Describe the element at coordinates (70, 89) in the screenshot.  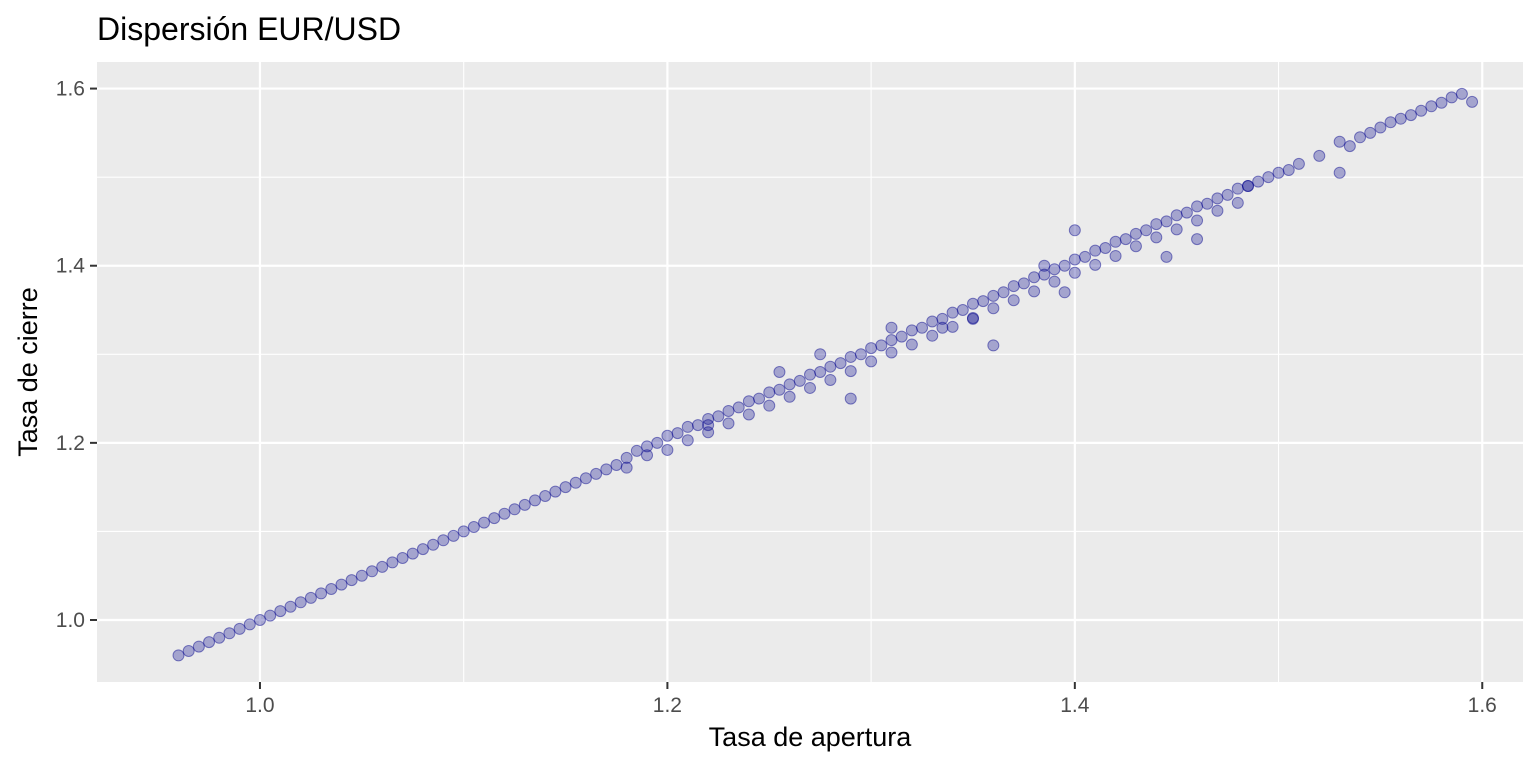
I see `y-tick-label: 1.6` at that location.